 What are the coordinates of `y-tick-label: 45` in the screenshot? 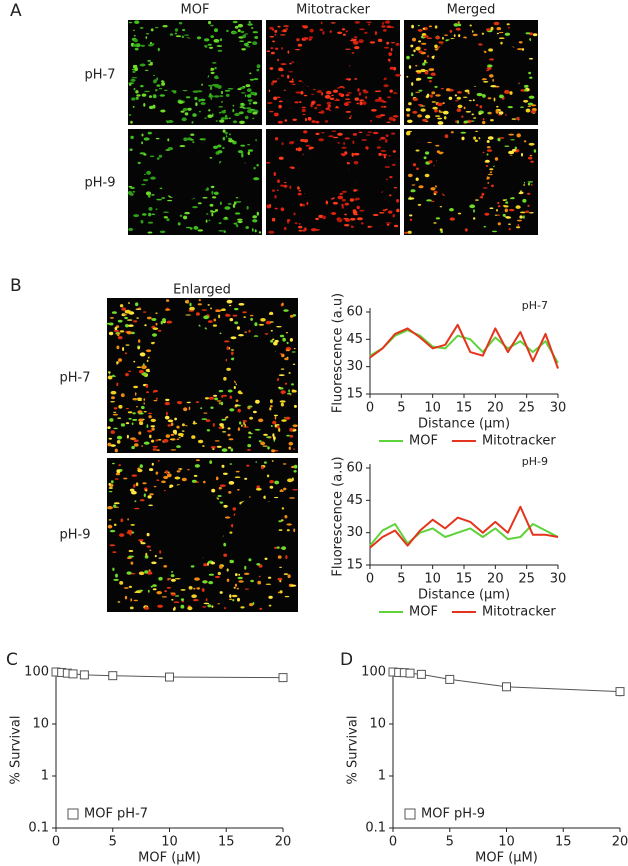 It's located at (354, 339).